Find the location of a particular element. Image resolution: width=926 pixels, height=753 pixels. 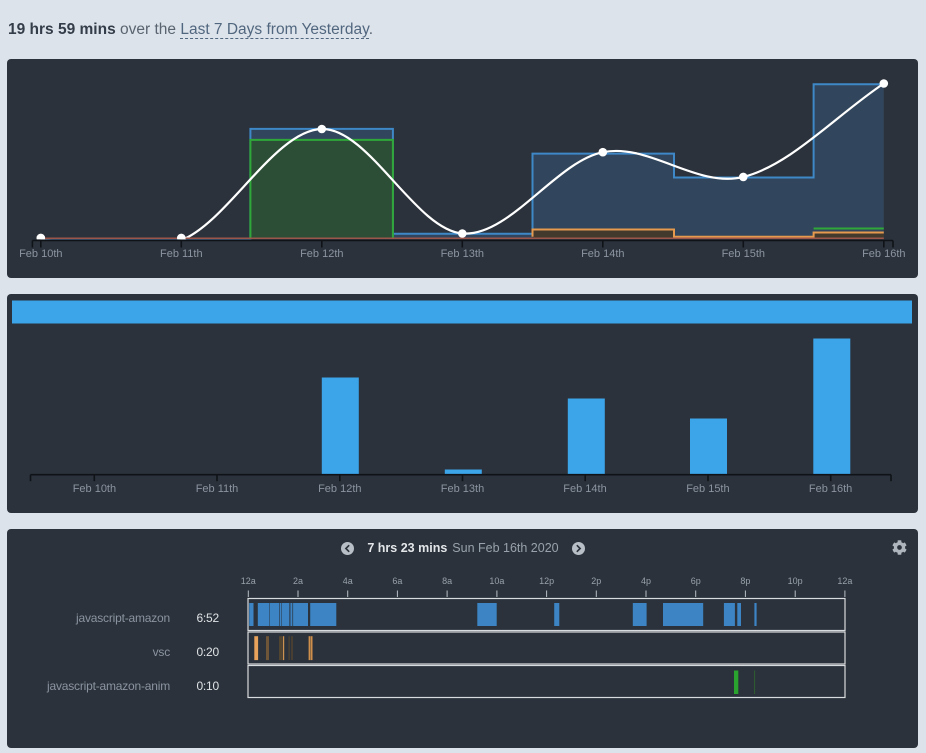

svg-text: 2p is located at coordinates (596, 581).